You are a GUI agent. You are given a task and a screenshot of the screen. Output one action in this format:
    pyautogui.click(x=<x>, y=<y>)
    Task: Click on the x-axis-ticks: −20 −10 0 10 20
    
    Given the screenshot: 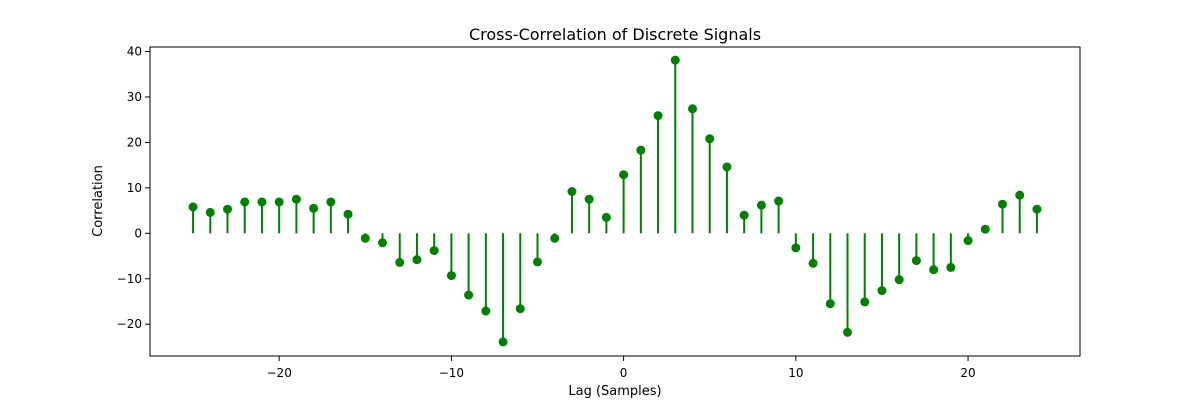 What is the action you would take?
    pyautogui.click(x=621, y=368)
    